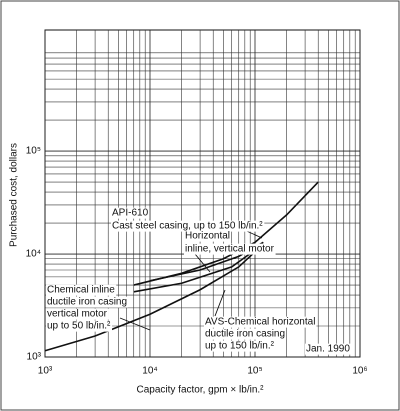 The image size is (400, 411). I want to click on annotation: AVS-Chemical horizontal, so click(260, 322).